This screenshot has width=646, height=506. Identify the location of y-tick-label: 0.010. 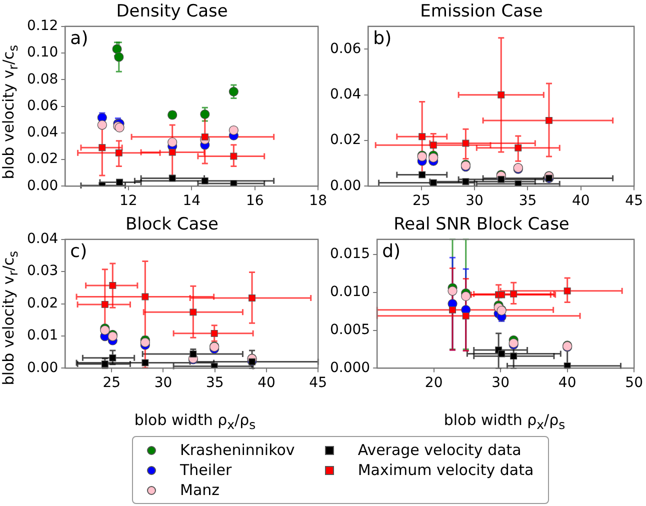
(350, 292).